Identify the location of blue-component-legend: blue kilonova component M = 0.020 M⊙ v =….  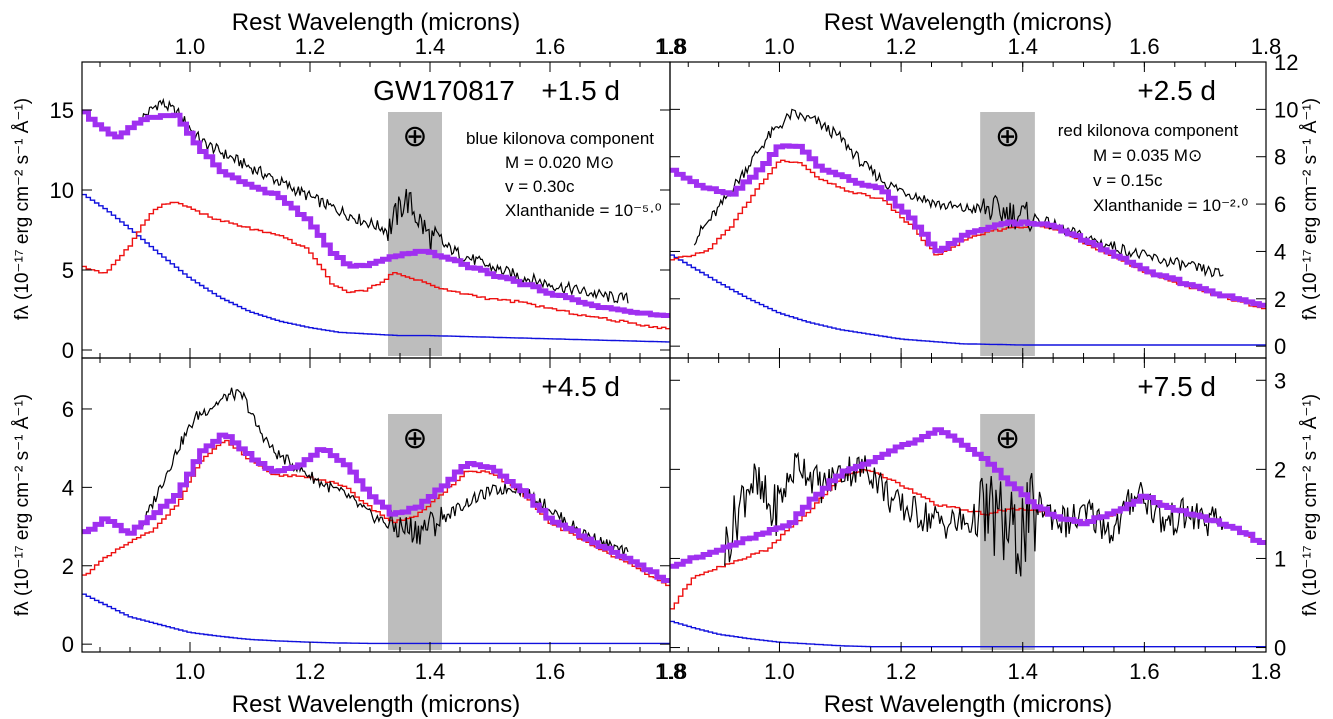
(564, 174).